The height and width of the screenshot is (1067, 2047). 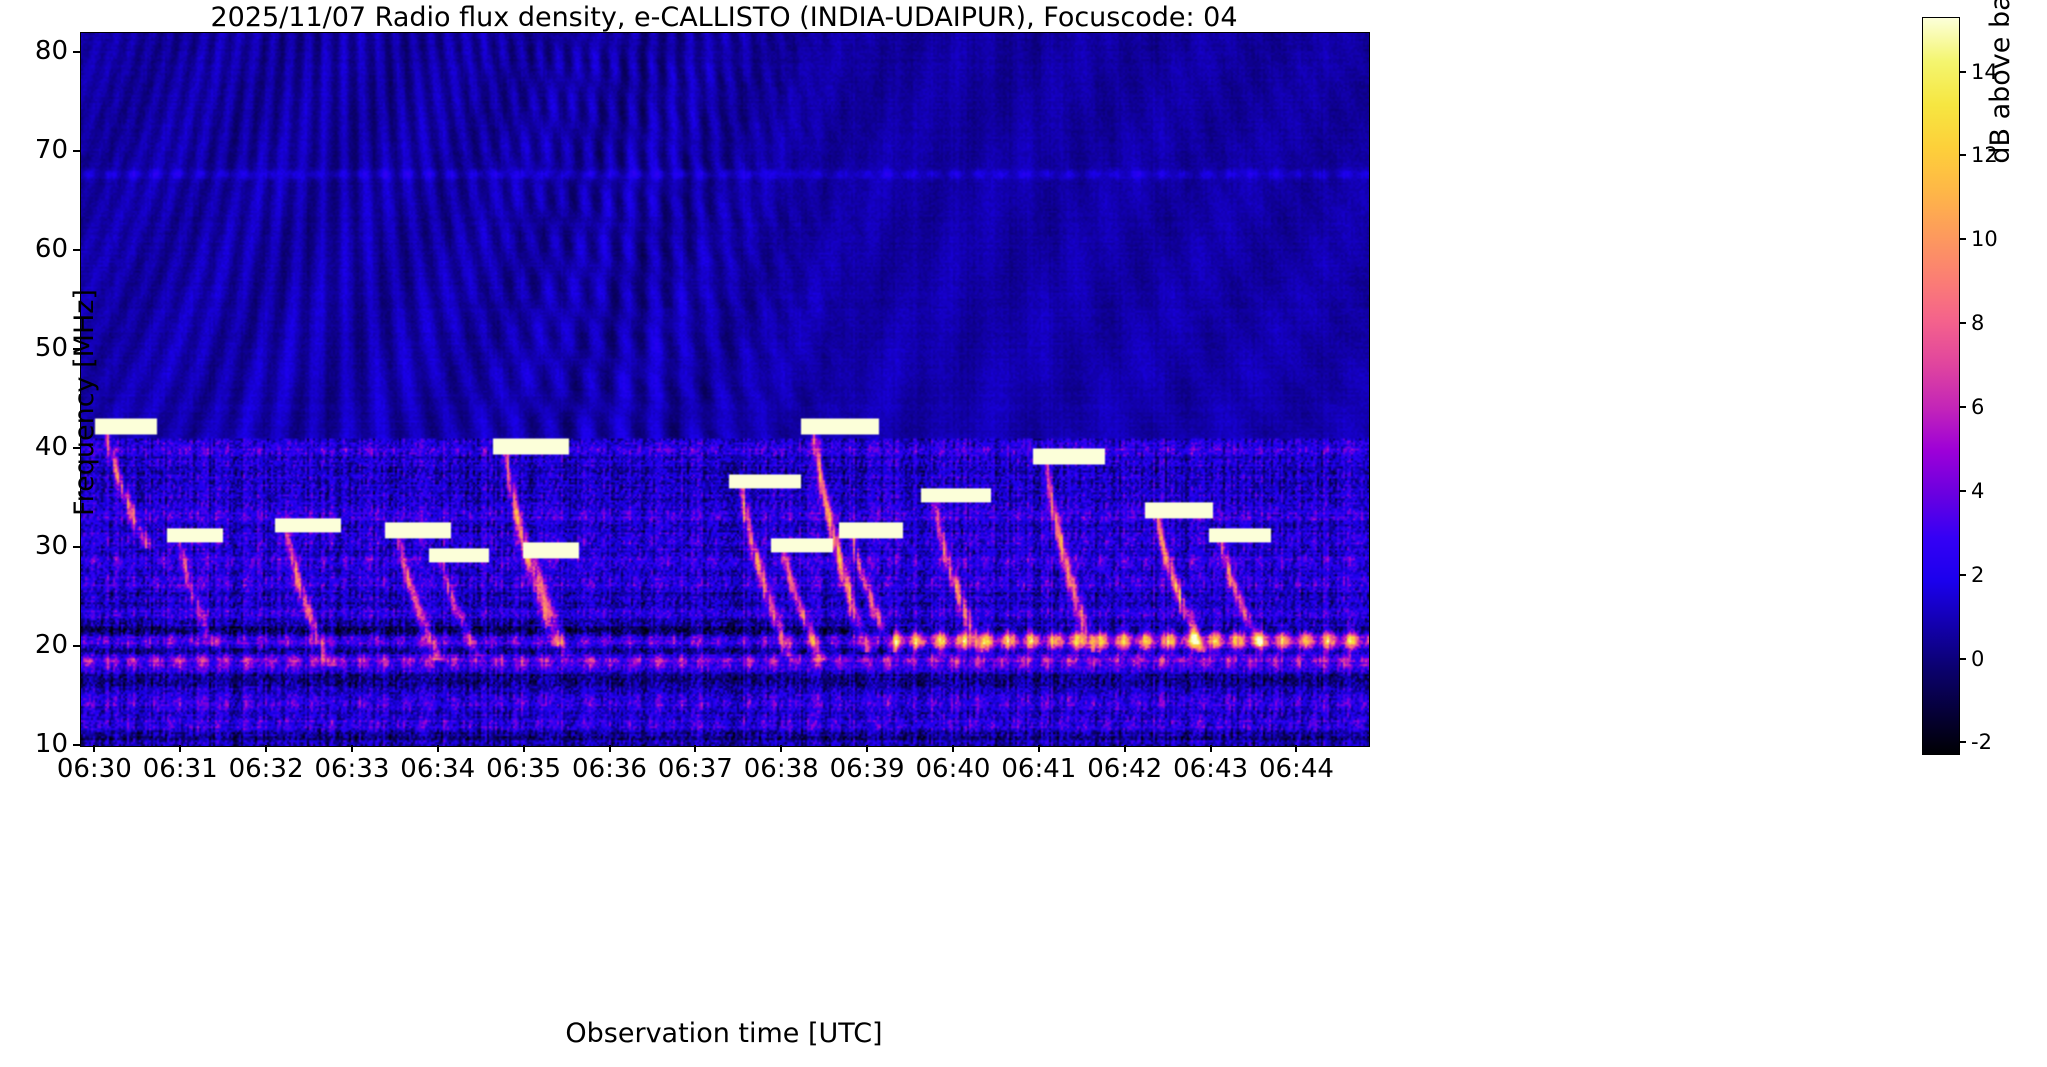 What do you see at coordinates (695, 769) in the screenshot?
I see `x-tick-label: 06:37` at bounding box center [695, 769].